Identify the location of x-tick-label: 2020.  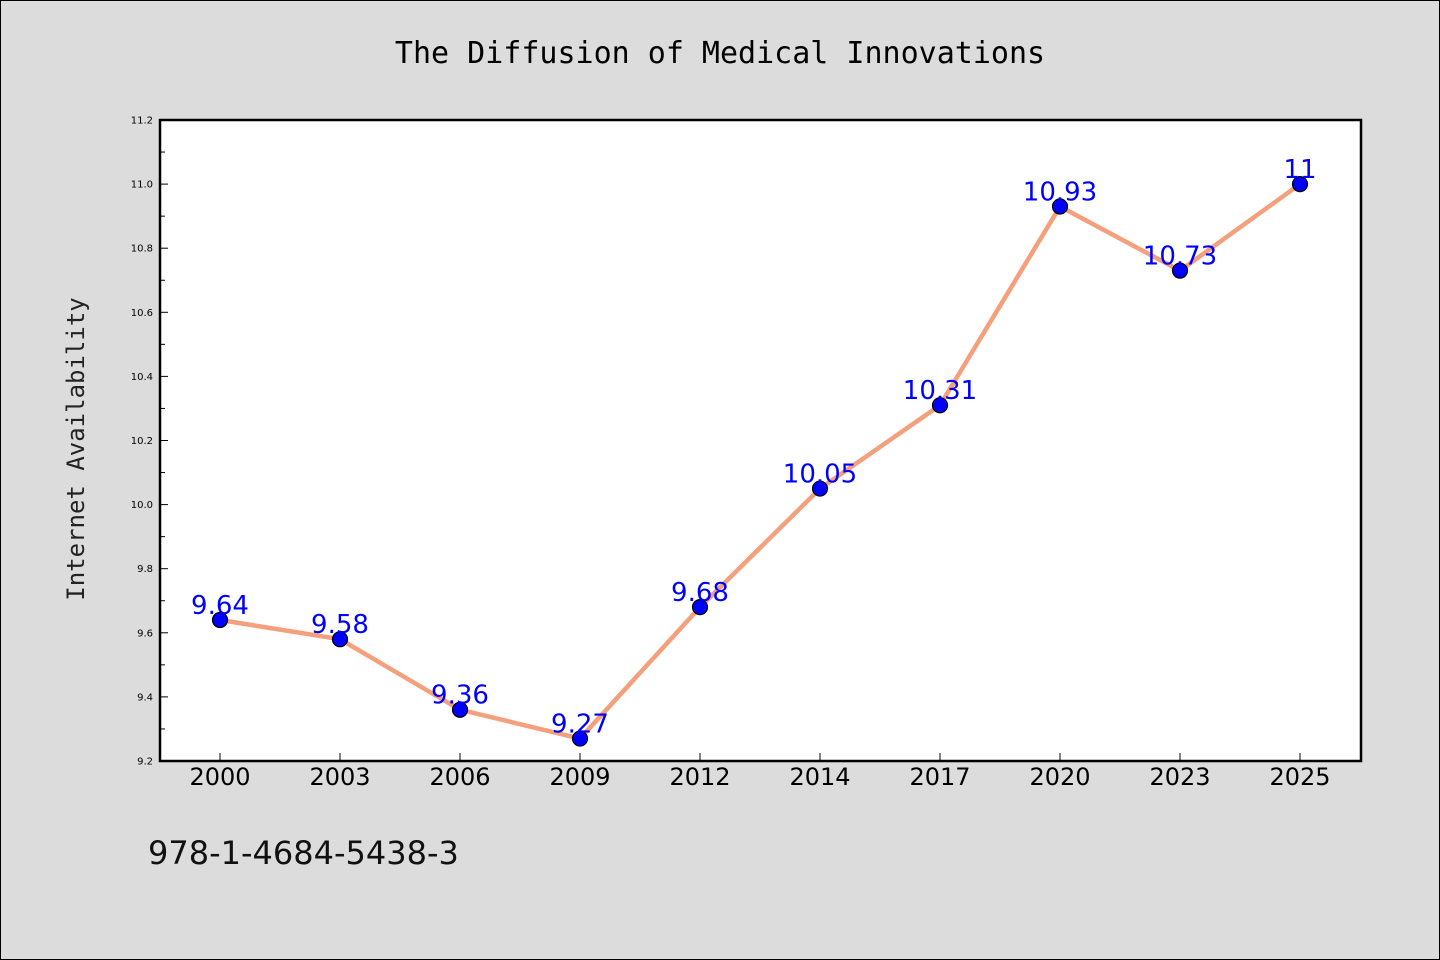
(1059, 777).